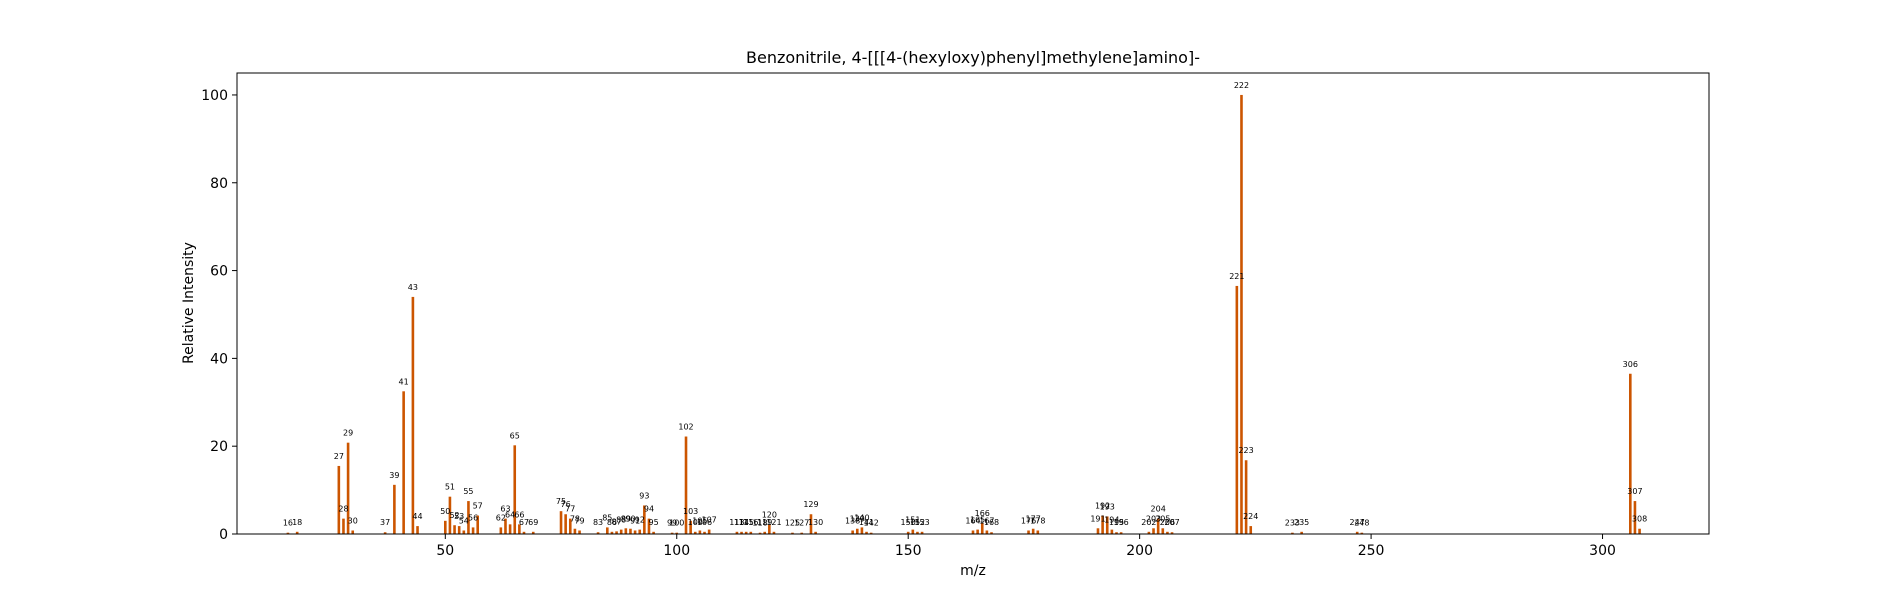 The height and width of the screenshot is (600, 1900). What do you see at coordinates (607, 517) in the screenshot?
I see `peak-label: 85` at bounding box center [607, 517].